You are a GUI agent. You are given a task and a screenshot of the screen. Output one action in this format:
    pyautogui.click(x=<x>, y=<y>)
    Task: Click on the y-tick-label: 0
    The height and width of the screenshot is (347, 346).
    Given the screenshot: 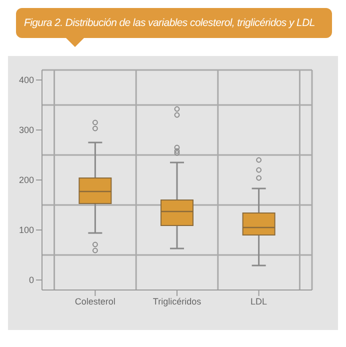 What is the action you would take?
    pyautogui.click(x=31, y=280)
    